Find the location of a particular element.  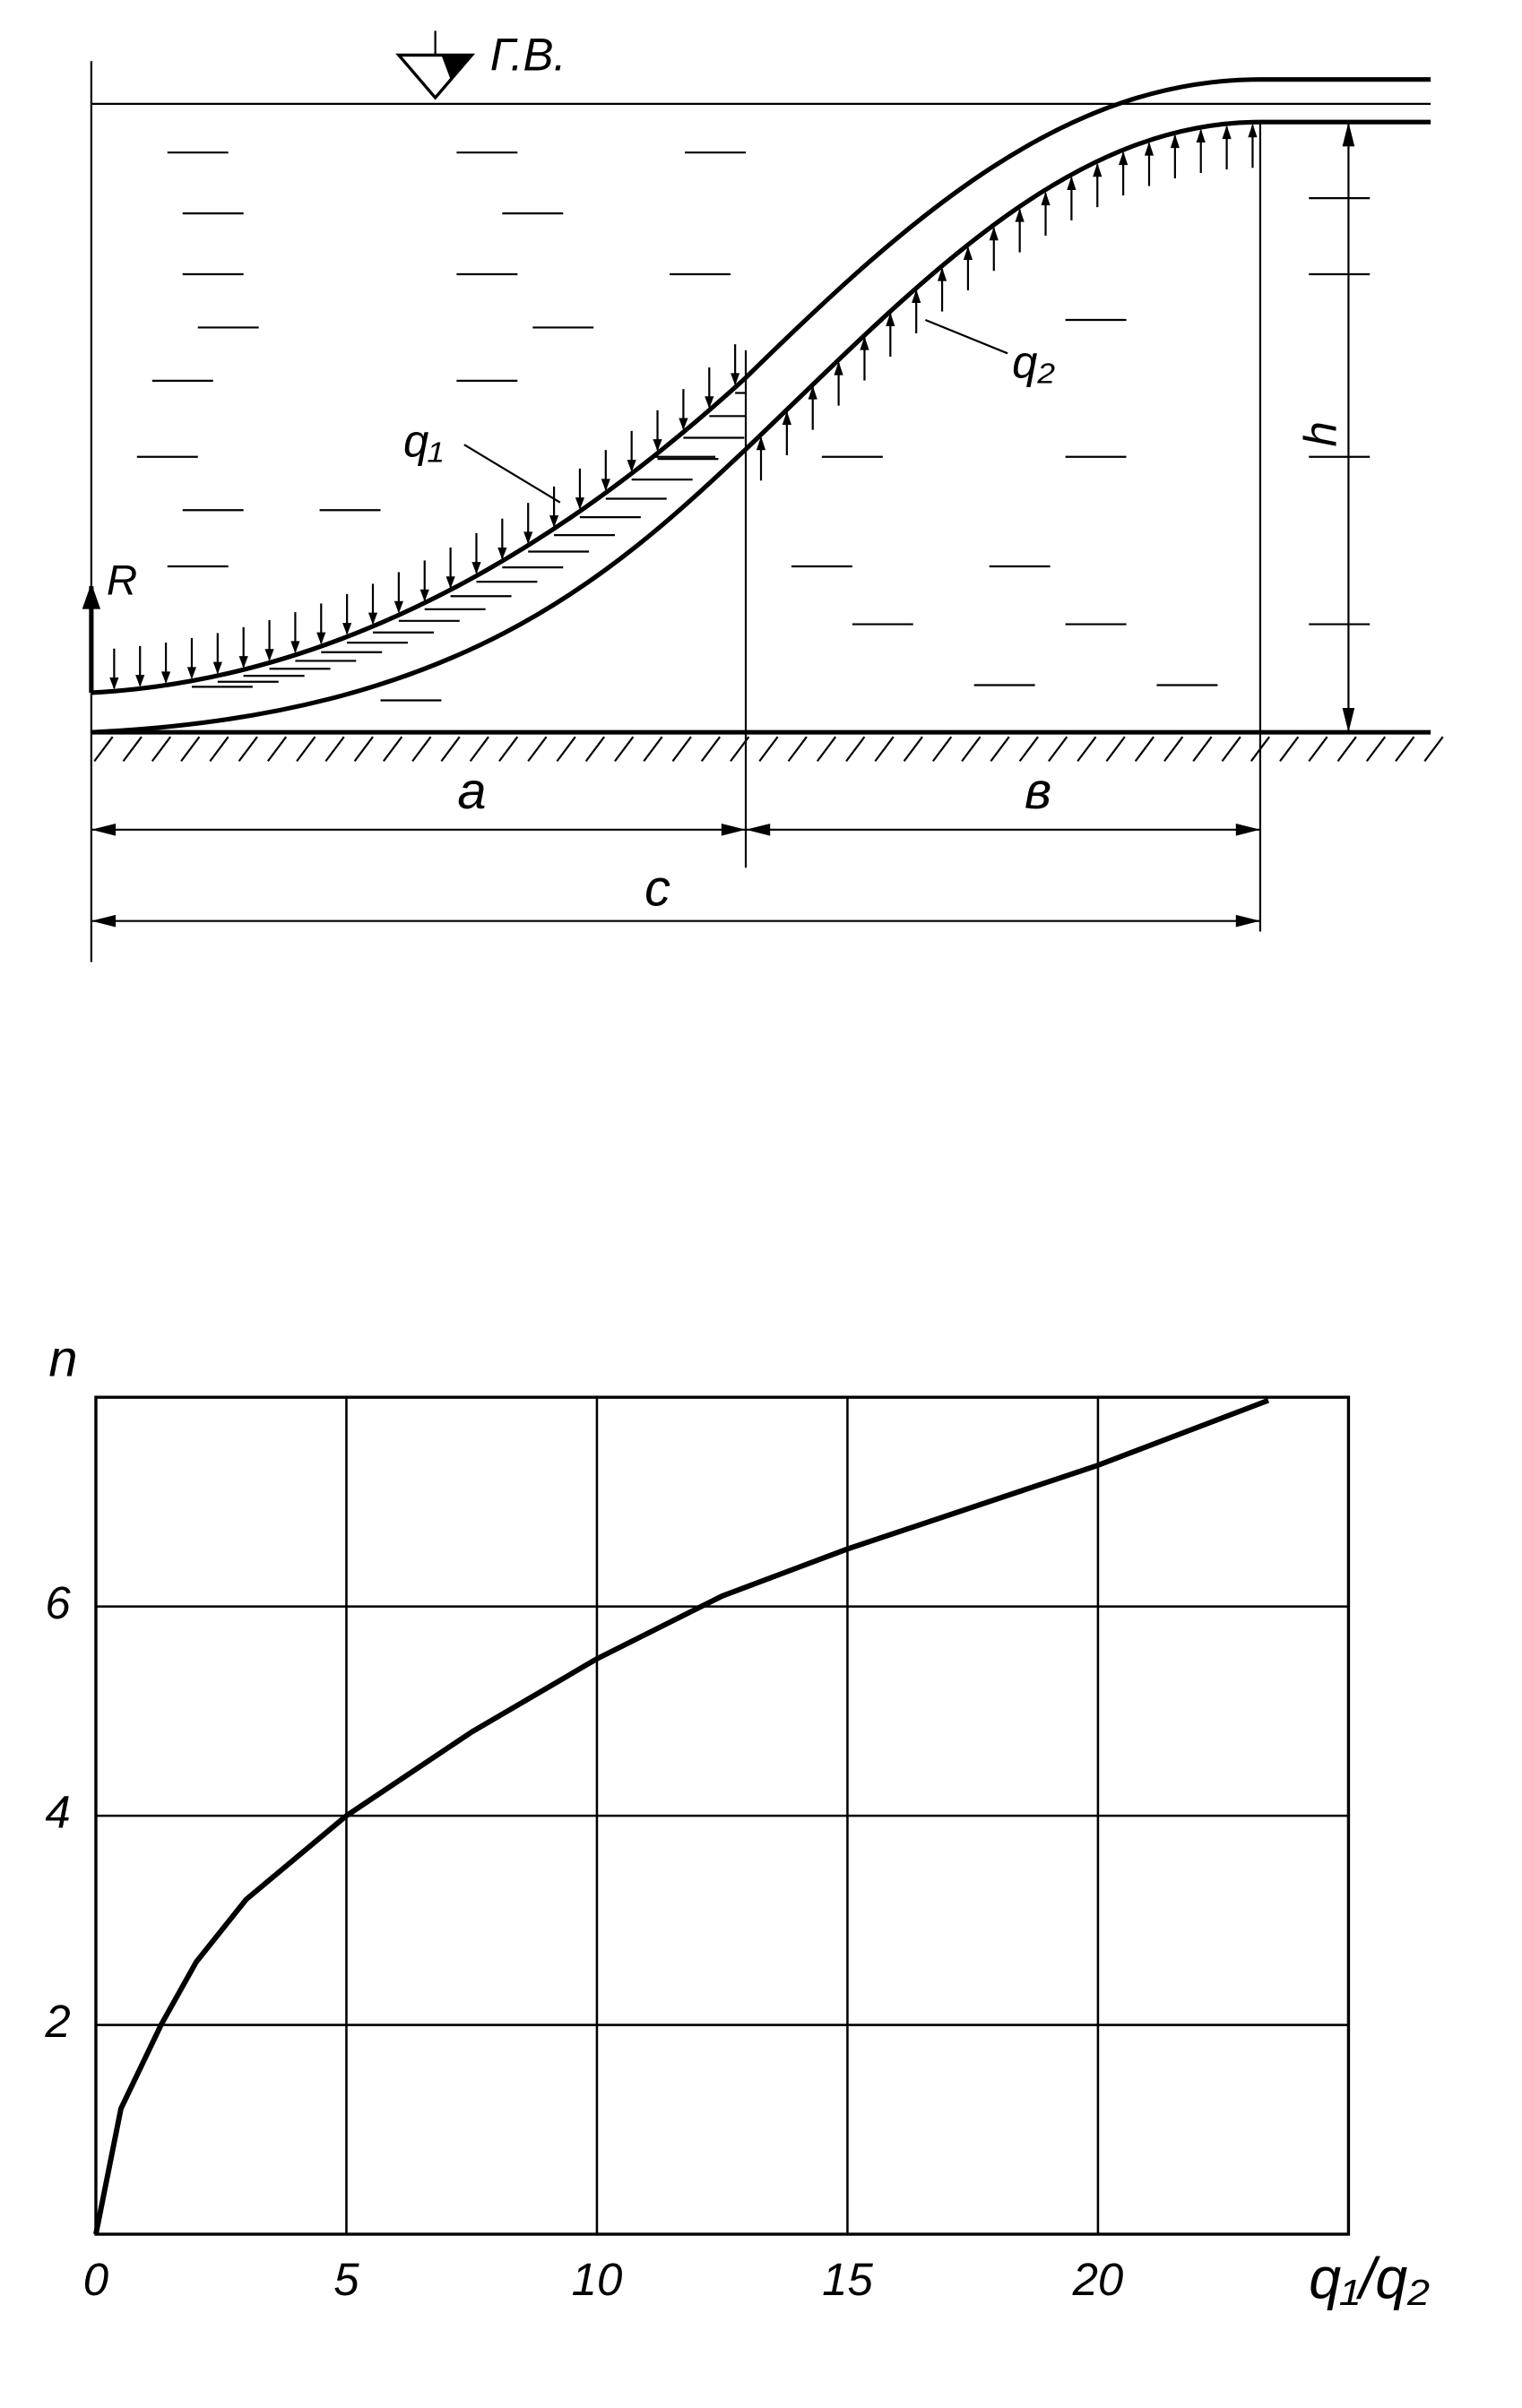

x-tick-label: 15 is located at coordinates (848, 2280).